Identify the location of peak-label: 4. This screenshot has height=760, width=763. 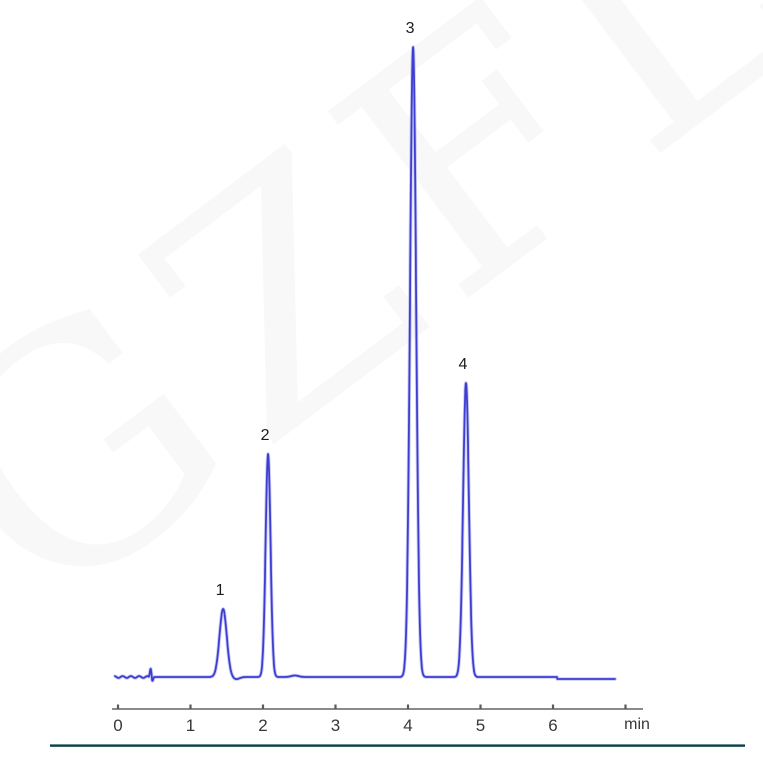
(463, 364).